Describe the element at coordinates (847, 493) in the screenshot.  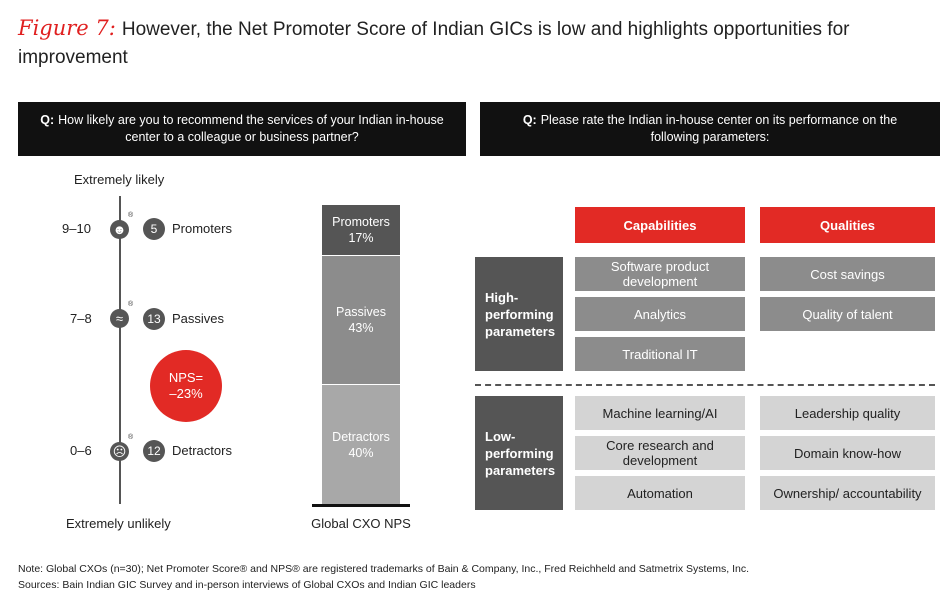
I see `low-quality-cell: Ownership/ accountability` at that location.